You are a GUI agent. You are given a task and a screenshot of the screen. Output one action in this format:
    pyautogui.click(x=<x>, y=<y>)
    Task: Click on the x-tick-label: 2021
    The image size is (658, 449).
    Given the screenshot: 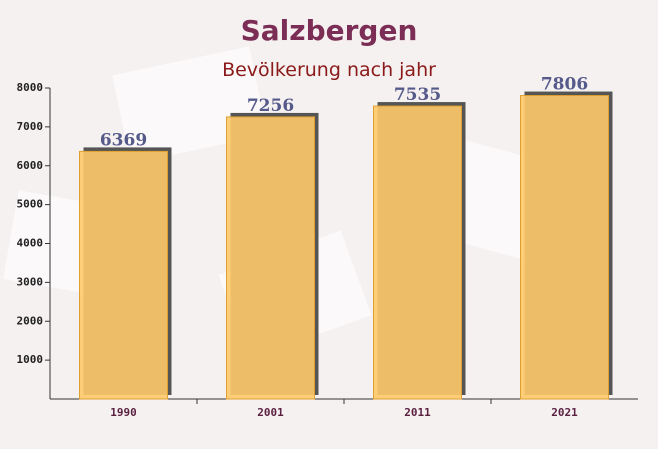 What is the action you would take?
    pyautogui.click(x=564, y=412)
    